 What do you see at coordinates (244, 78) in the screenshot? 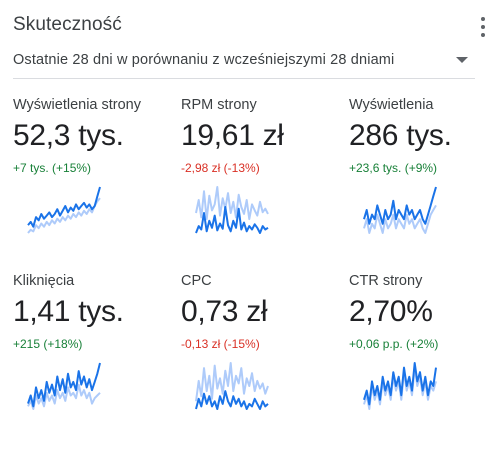
I see `divider` at bounding box center [244, 78].